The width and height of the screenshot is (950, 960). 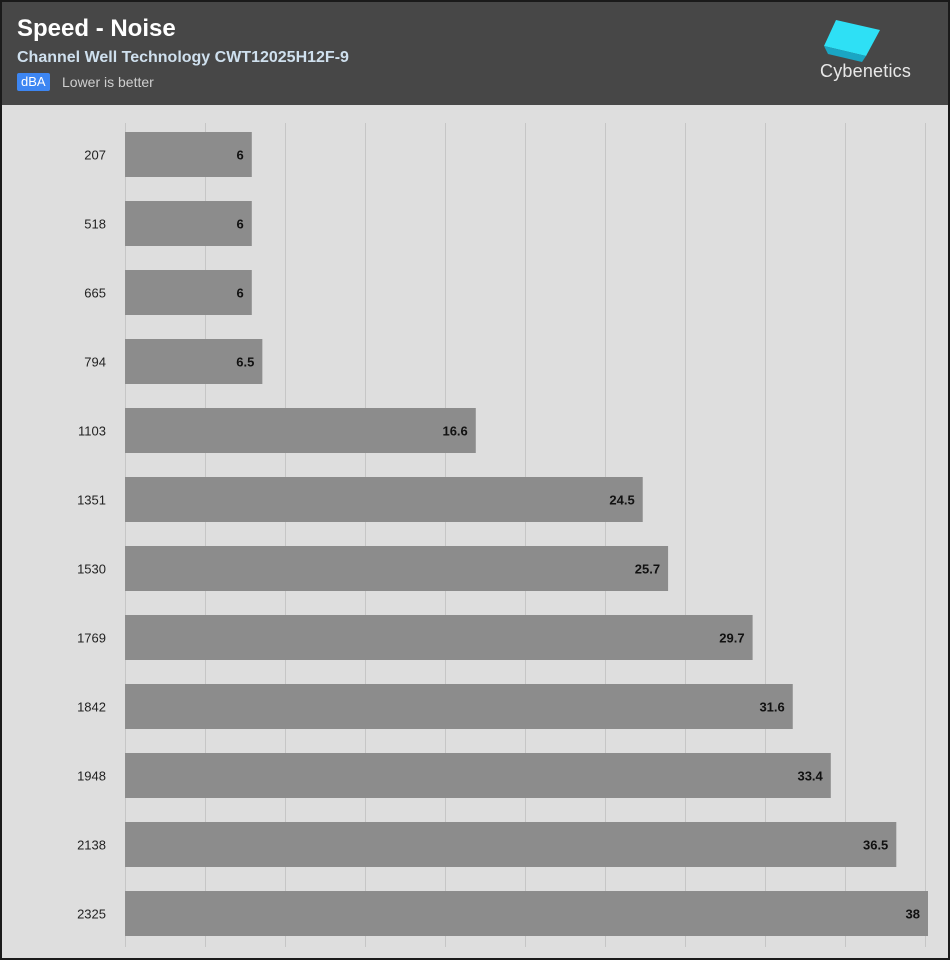 I want to click on logo-wordmark: Cybenetics, so click(x=866, y=71).